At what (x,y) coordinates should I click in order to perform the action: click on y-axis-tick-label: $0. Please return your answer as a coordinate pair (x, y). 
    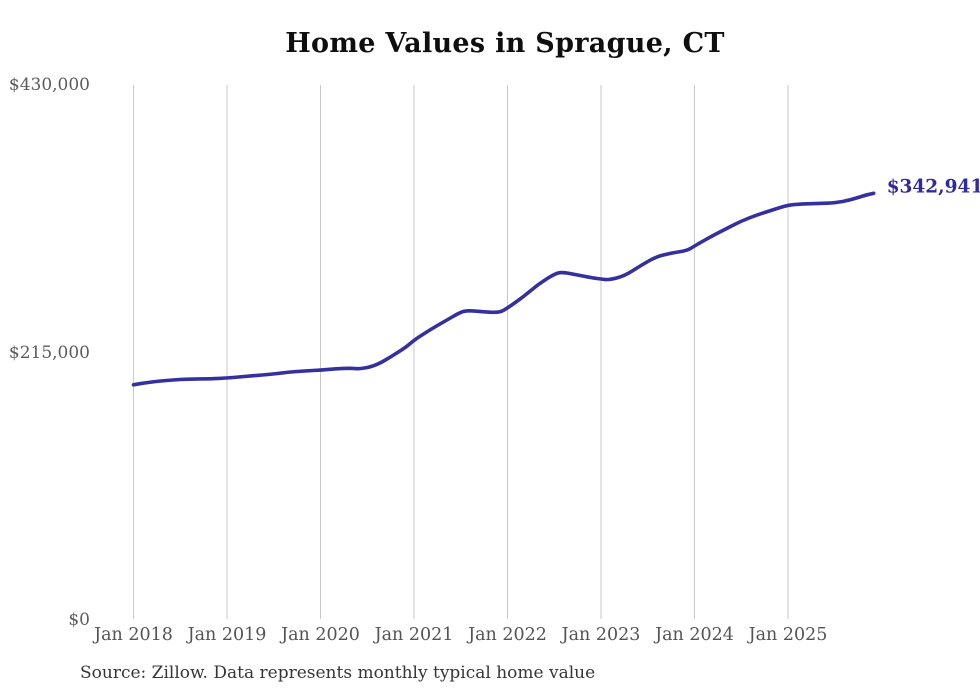
    Looking at the image, I should click on (79, 620).